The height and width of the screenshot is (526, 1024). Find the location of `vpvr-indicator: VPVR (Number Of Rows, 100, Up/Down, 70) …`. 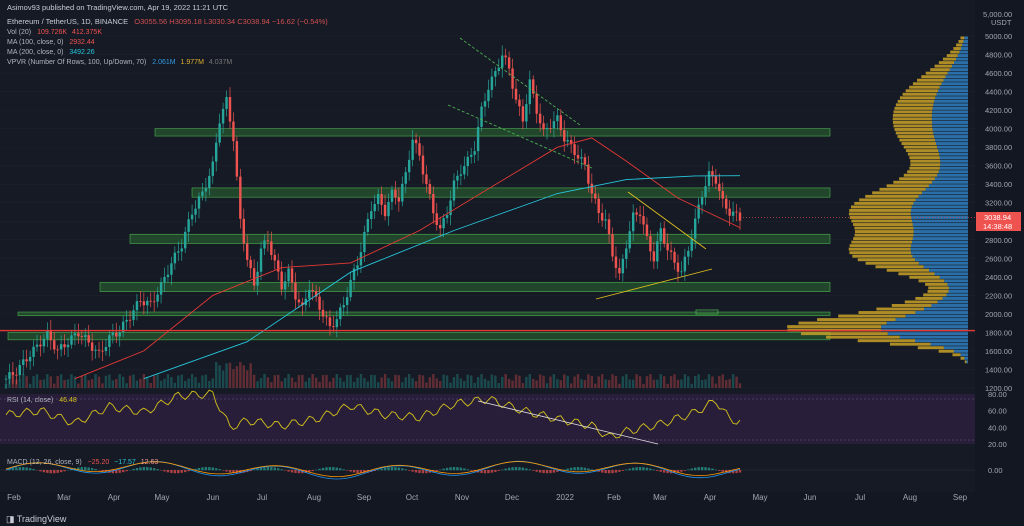

vpvr-indicator: VPVR (Number Of Rows, 100, Up/Down, 70) … is located at coordinates (119, 62).